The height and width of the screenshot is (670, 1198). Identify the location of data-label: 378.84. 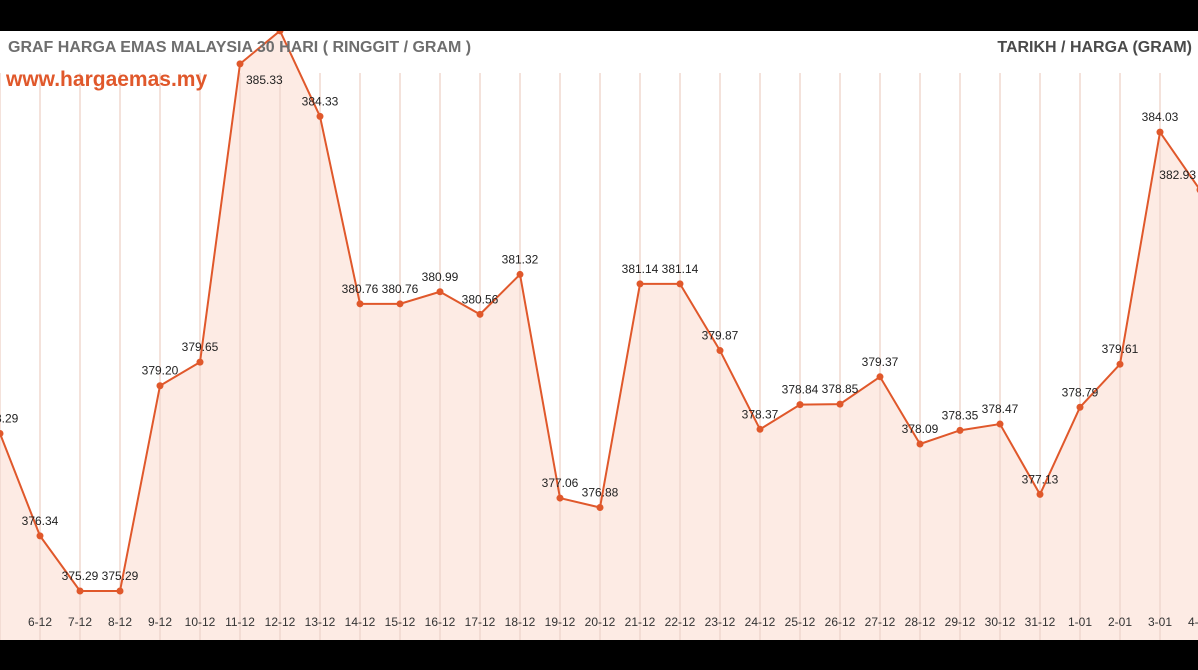
(800, 390).